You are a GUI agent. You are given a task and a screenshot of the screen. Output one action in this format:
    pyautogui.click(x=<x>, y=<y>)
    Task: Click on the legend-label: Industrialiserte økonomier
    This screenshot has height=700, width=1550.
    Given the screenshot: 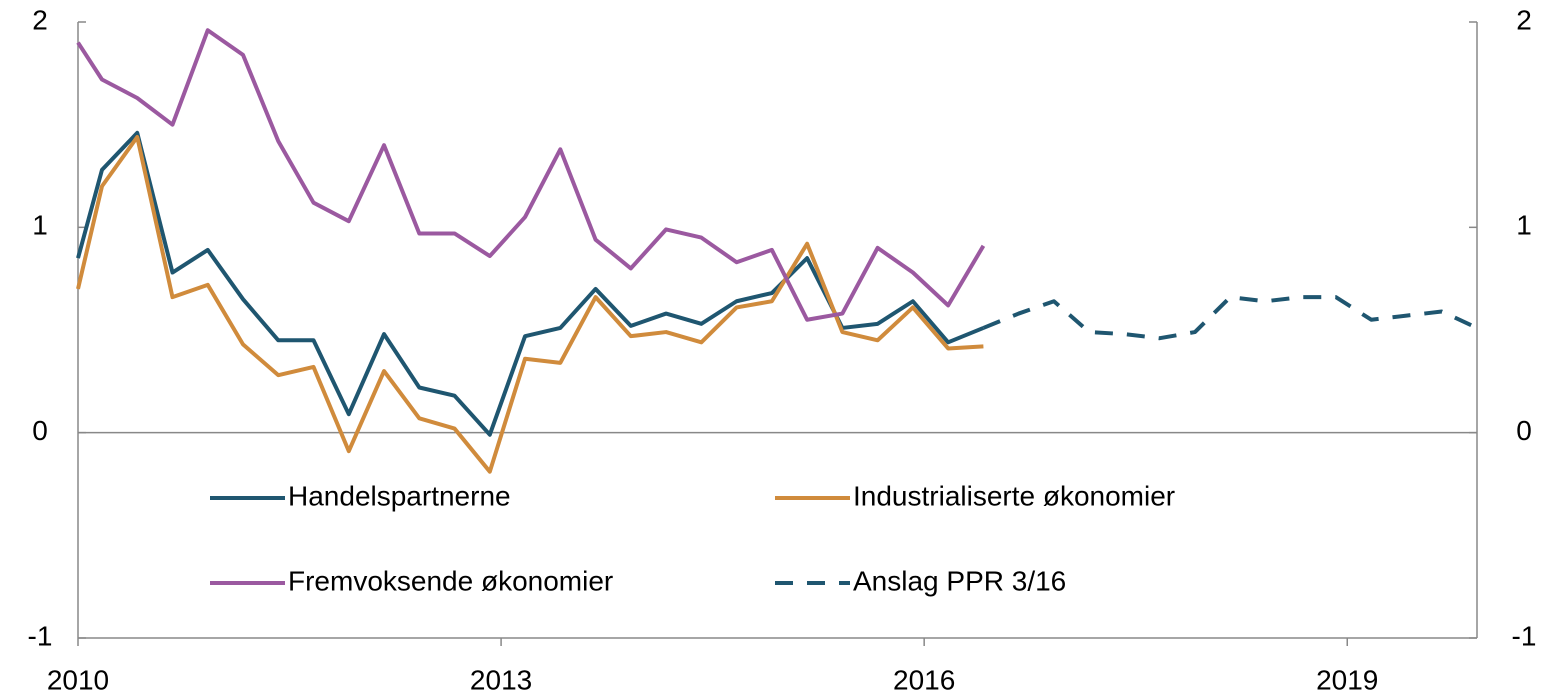 What is the action you would take?
    pyautogui.click(x=1014, y=495)
    